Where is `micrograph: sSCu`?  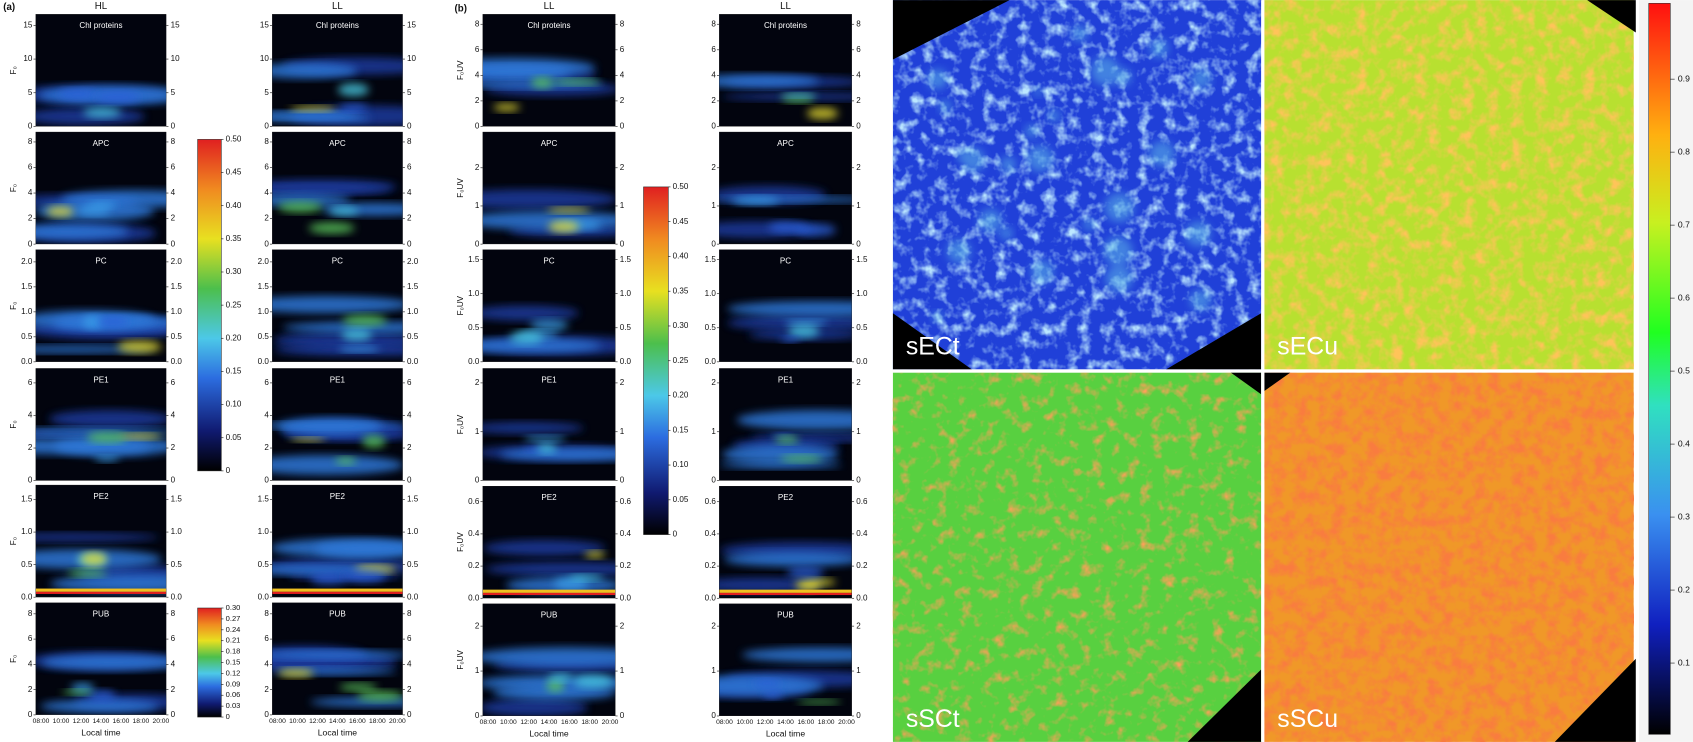 micrograph: sSCu is located at coordinates (1450, 557).